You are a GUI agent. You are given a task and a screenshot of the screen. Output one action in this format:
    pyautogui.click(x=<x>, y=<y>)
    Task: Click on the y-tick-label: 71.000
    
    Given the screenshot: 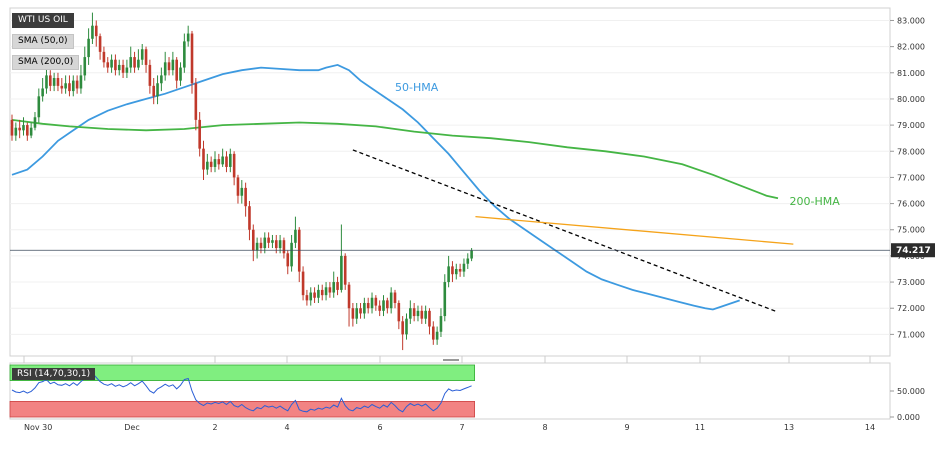 What is the action you would take?
    pyautogui.click(x=911, y=334)
    